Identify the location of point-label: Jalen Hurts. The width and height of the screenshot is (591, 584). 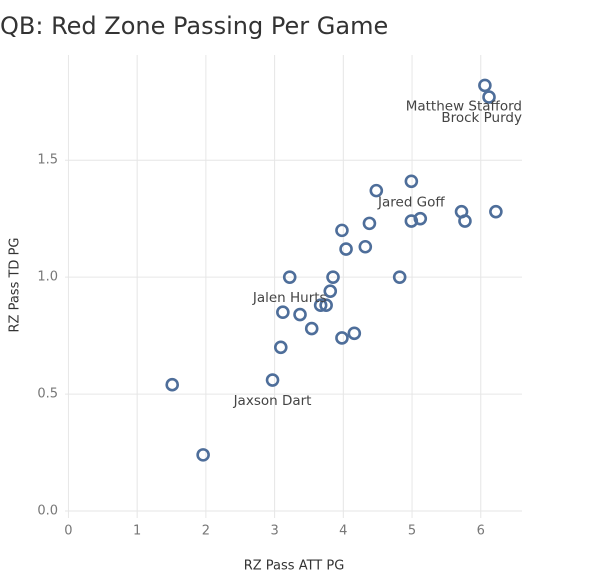
(289, 298).